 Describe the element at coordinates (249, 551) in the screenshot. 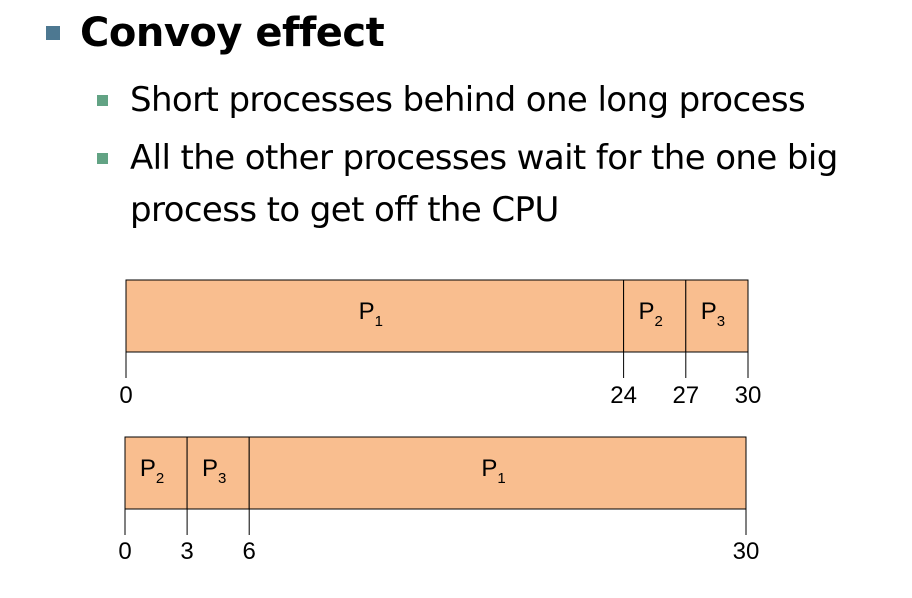

I see `tick-label: 6` at that location.